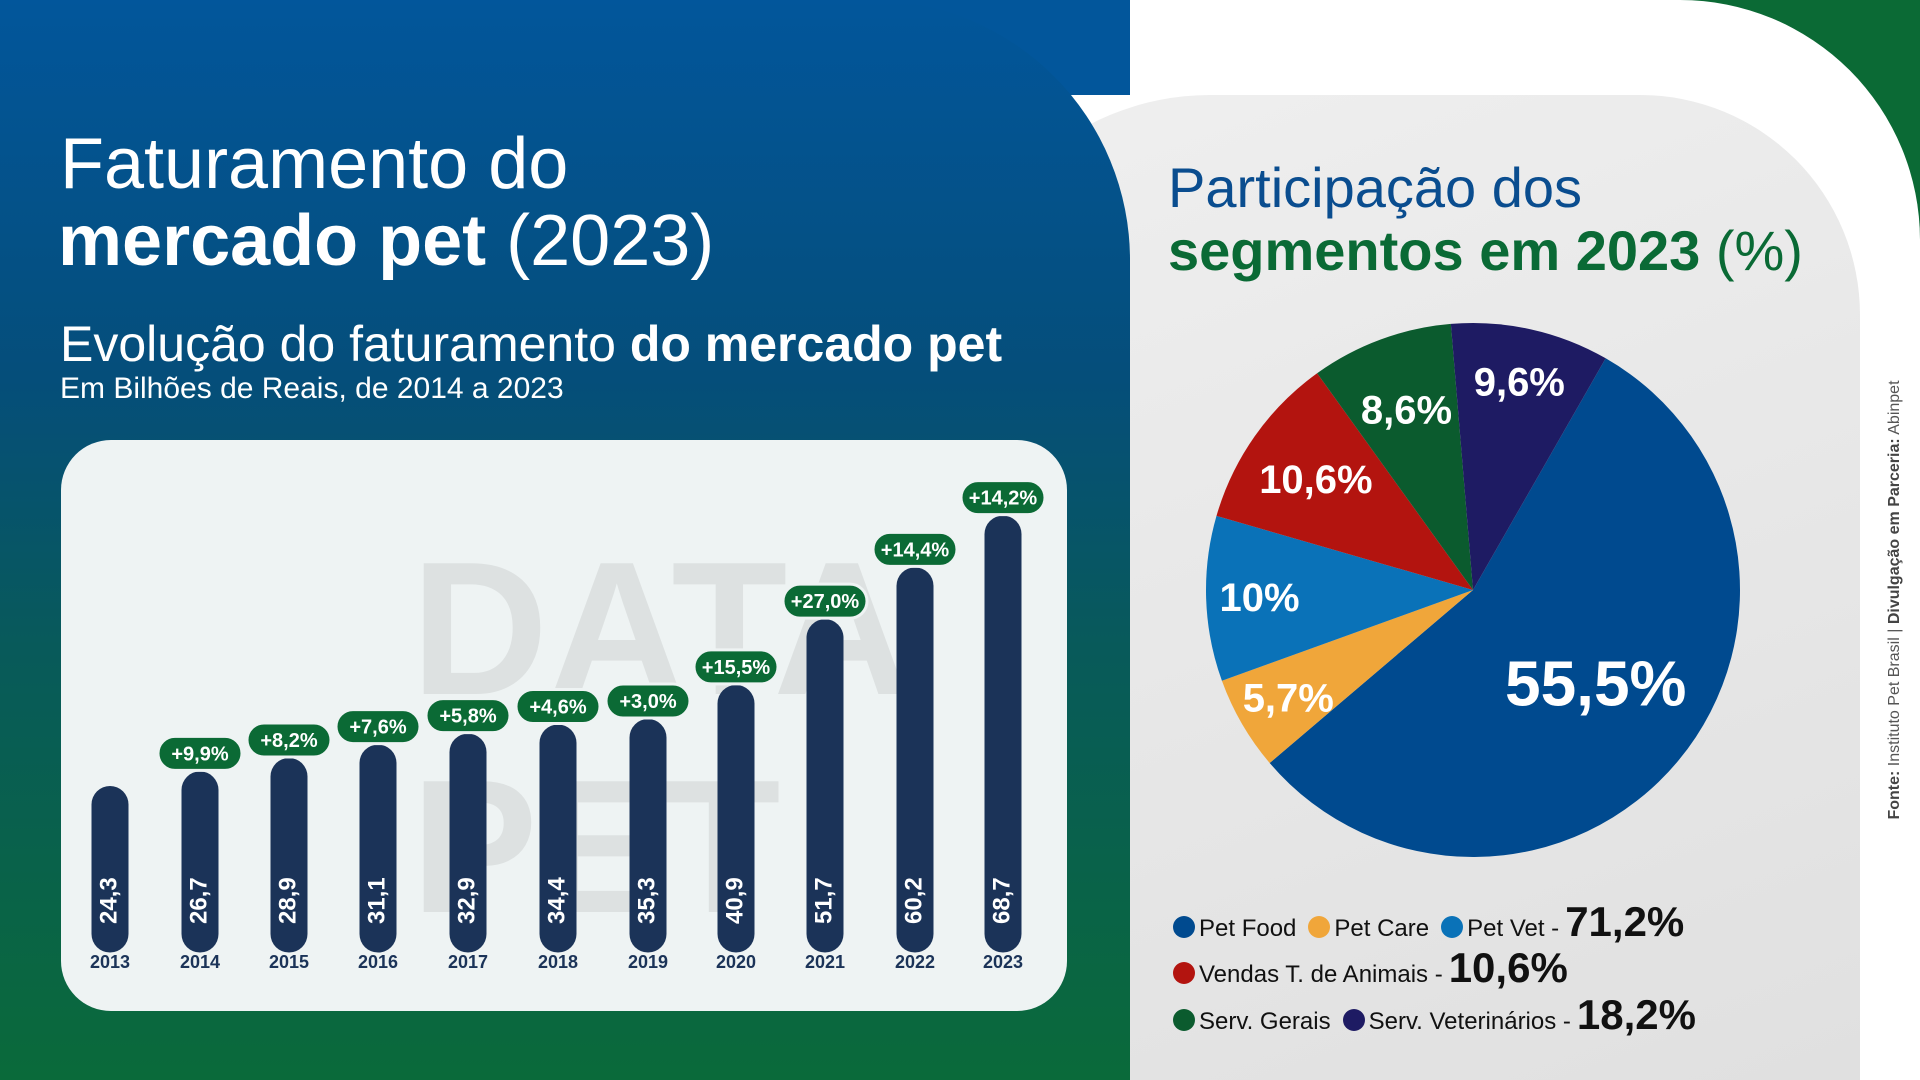 The width and height of the screenshot is (1920, 1080). I want to click on bar-title-bold: do mercado pet, so click(816, 344).